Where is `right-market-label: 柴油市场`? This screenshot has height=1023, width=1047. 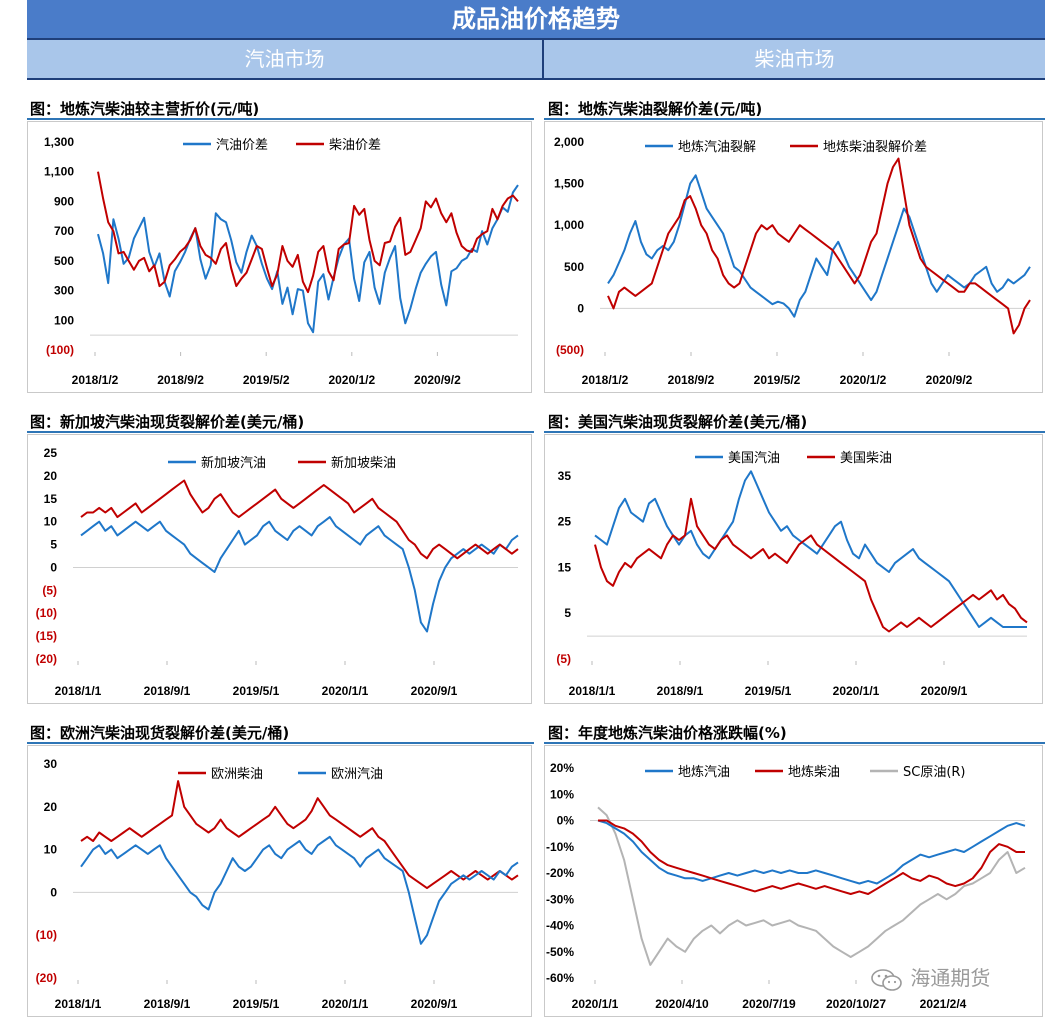
right-market-label: 柴油市场 is located at coordinates (794, 59).